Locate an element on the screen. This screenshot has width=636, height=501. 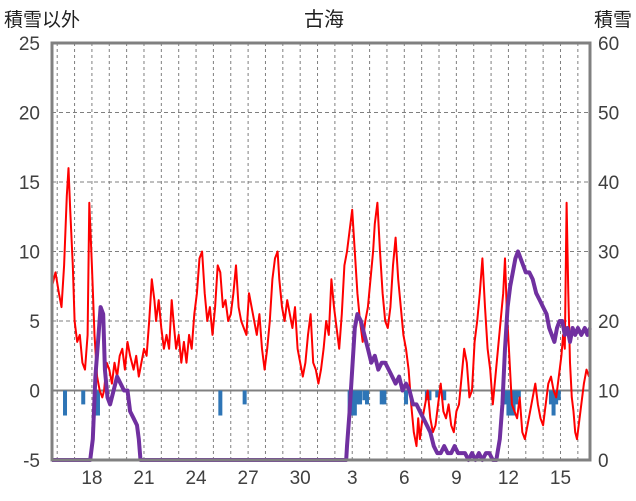
x-tick-label: 3 is located at coordinates (352, 478).